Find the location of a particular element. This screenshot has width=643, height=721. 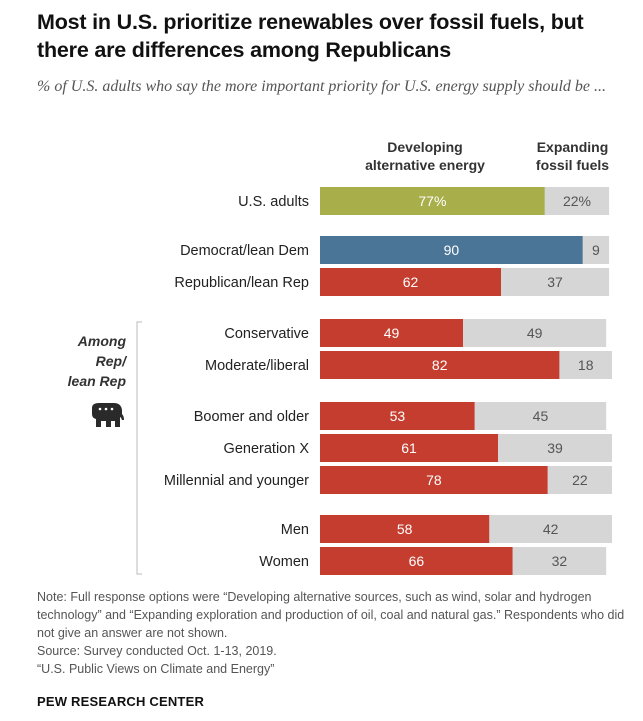

value-label-alternative: 82 is located at coordinates (440, 365).